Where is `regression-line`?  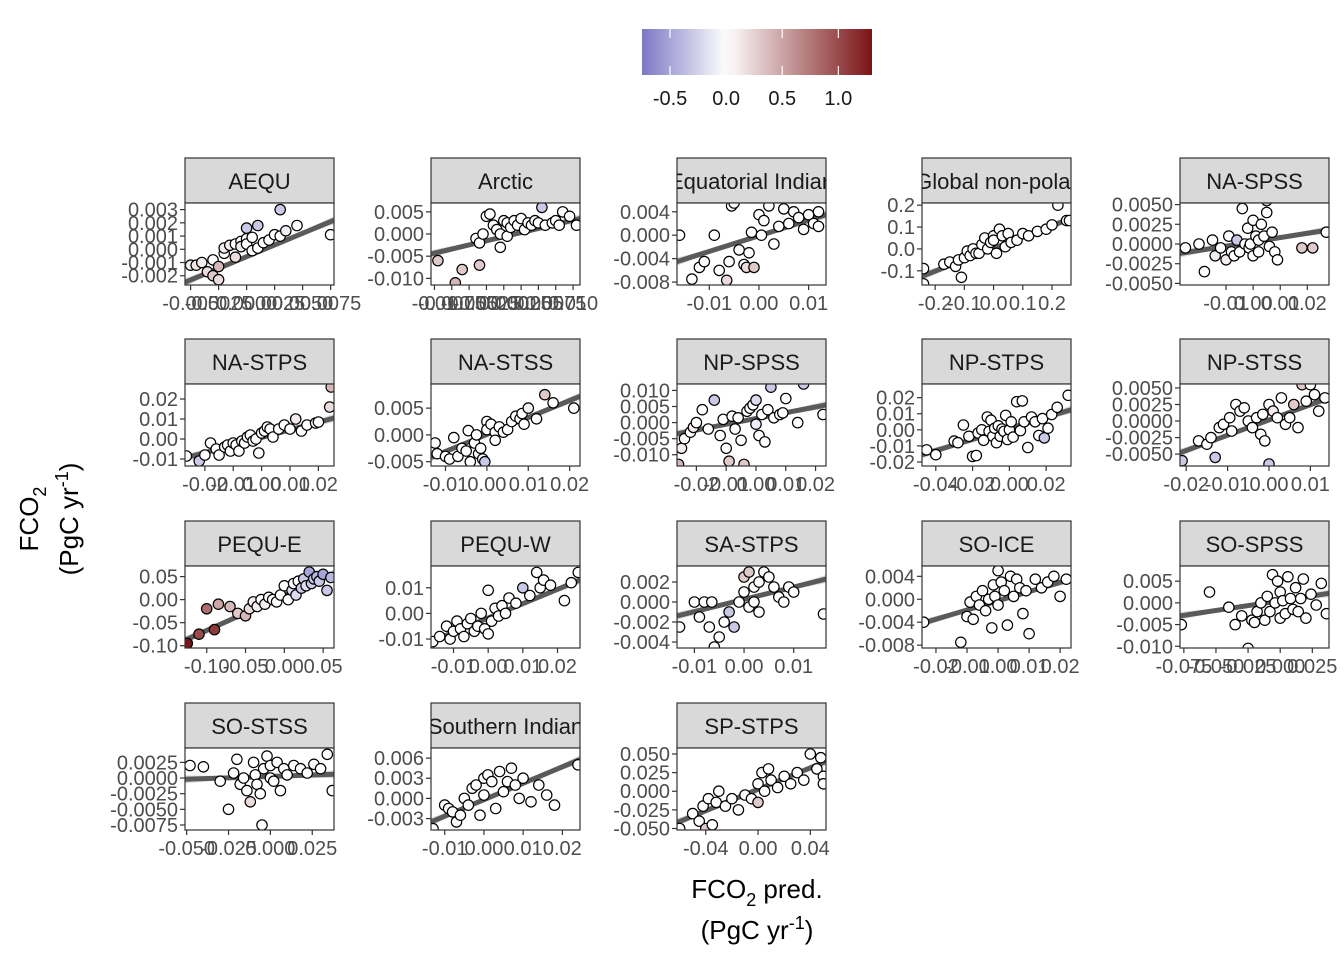 regression-line is located at coordinates (751, 419).